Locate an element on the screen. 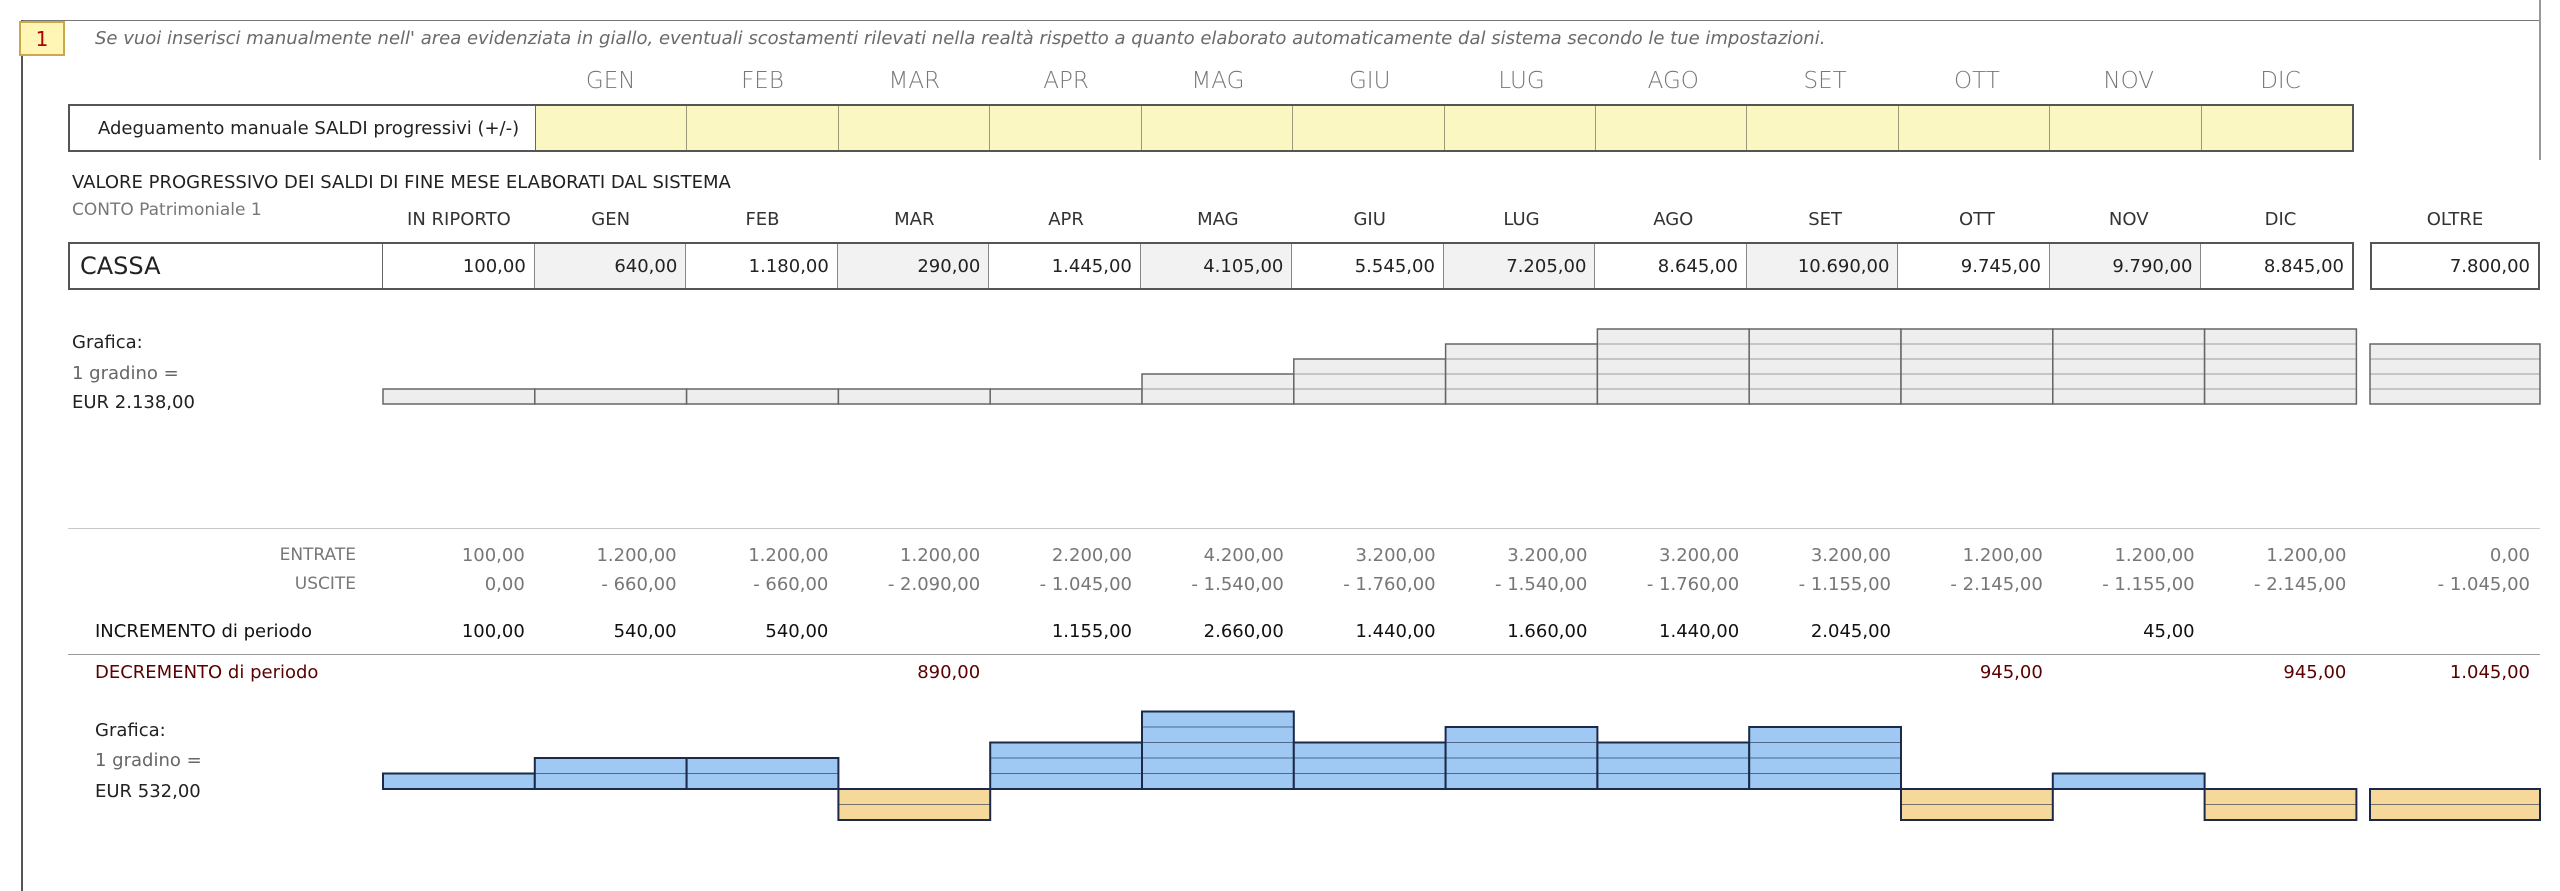  cassa-oltre-value: 7.800,00 is located at coordinates (2455, 266).